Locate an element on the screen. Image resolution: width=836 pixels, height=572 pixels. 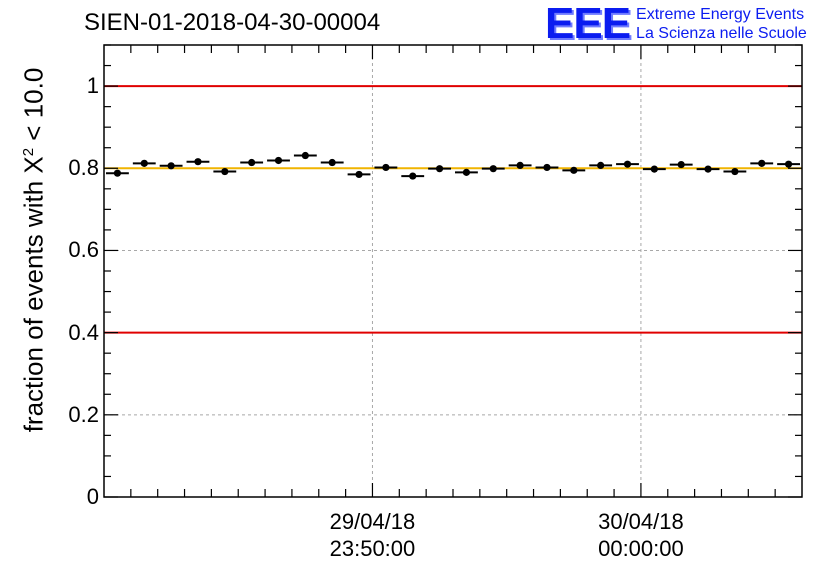
x-tick-date: 29/04/18 is located at coordinates (372, 521).